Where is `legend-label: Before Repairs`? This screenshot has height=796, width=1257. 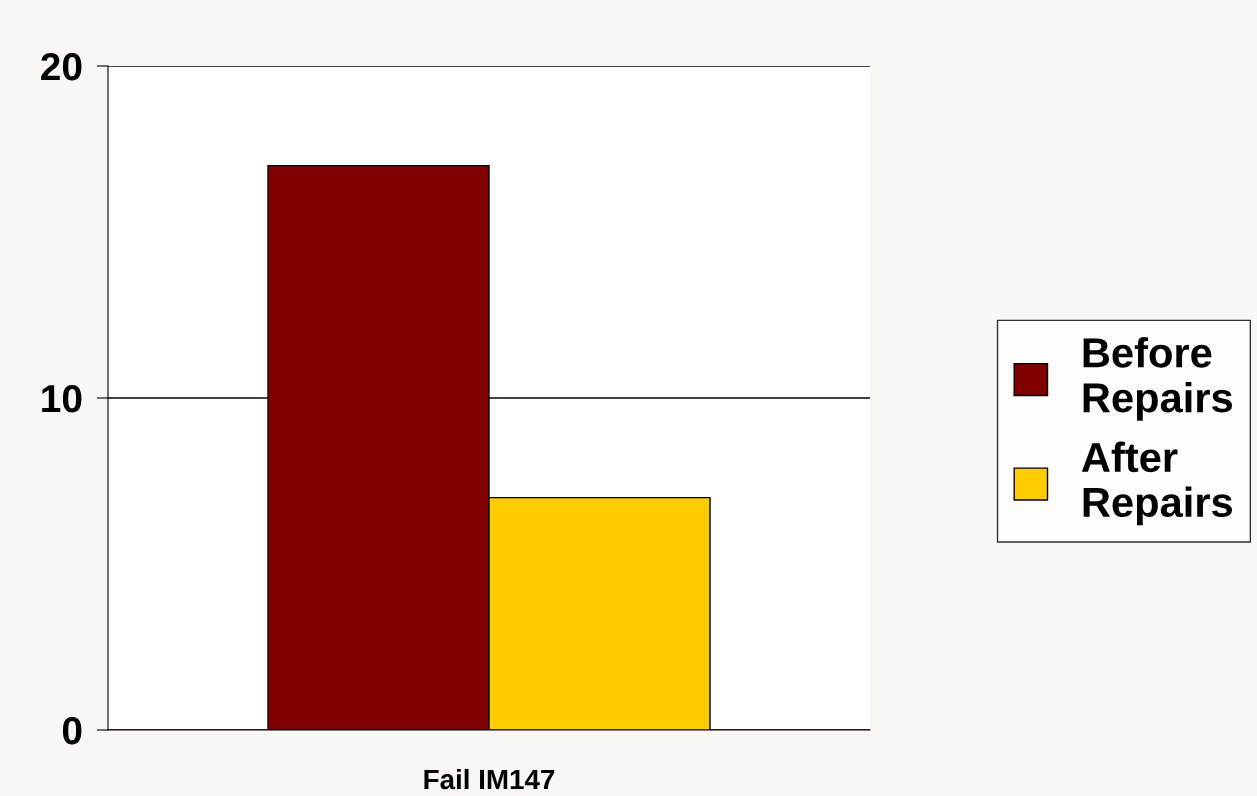
legend-label: Before Repairs is located at coordinates (1157, 379).